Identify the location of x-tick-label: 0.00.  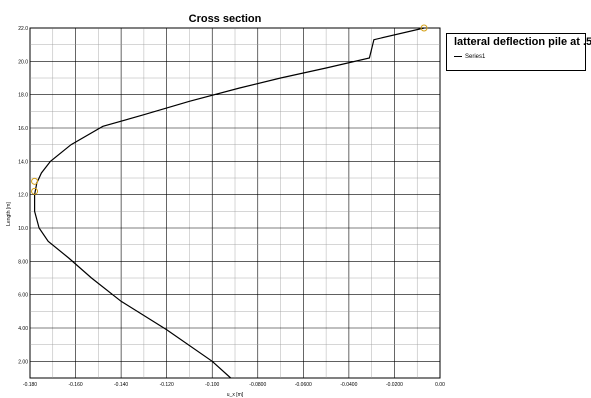
(440, 385).